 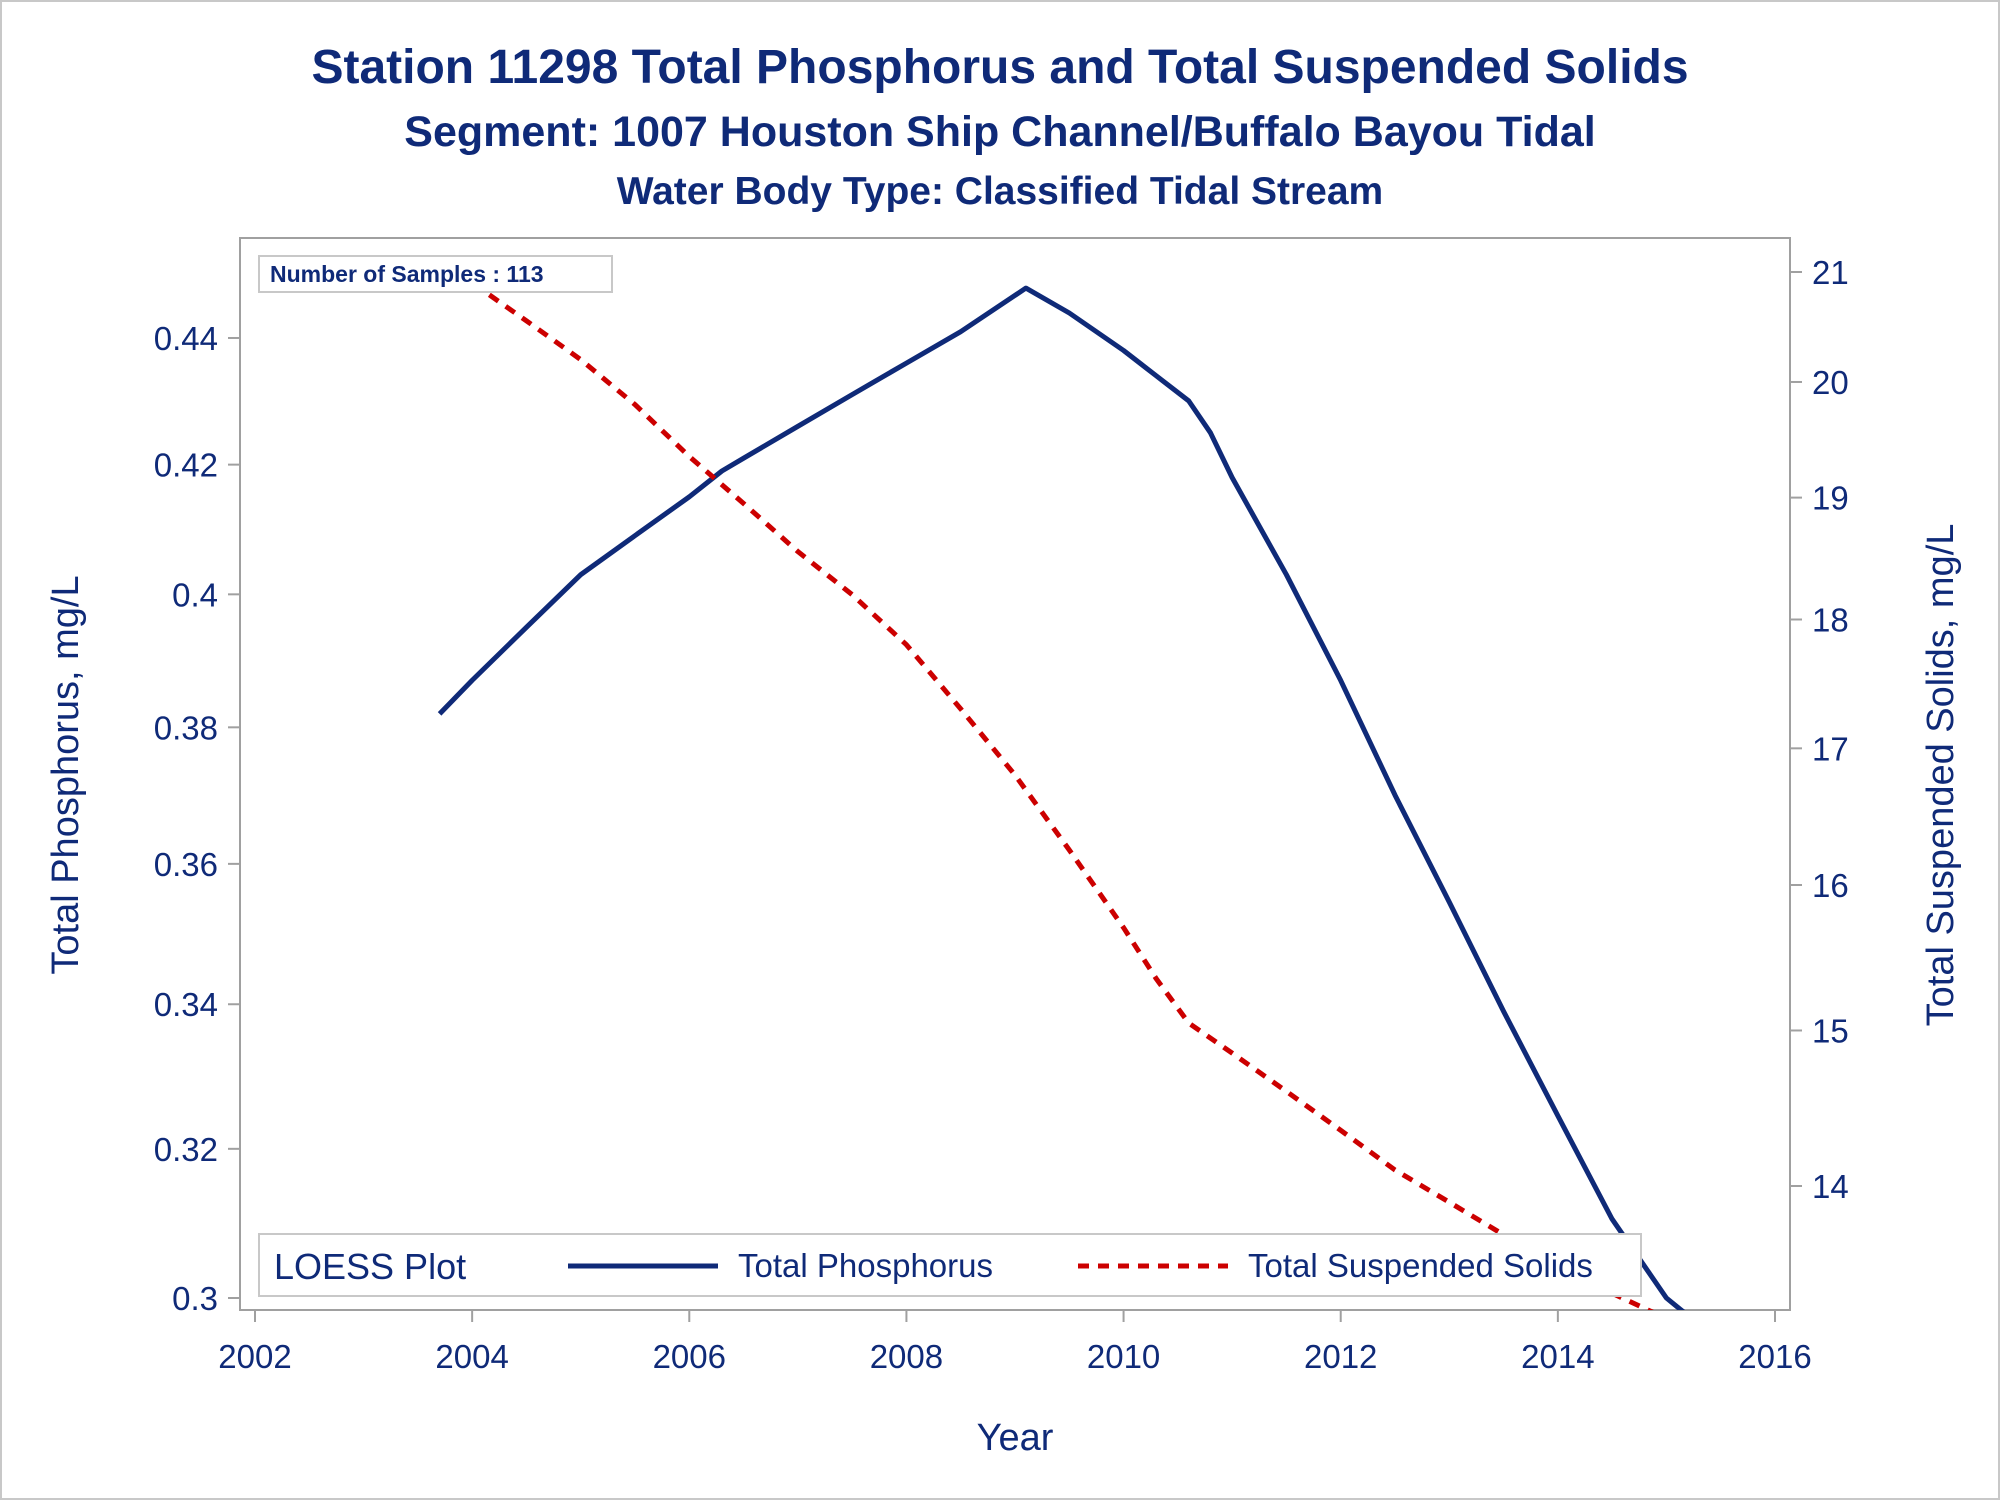 What do you see at coordinates (865, 1265) in the screenshot?
I see `legend-label-phosphorus: Total Phosphorus` at bounding box center [865, 1265].